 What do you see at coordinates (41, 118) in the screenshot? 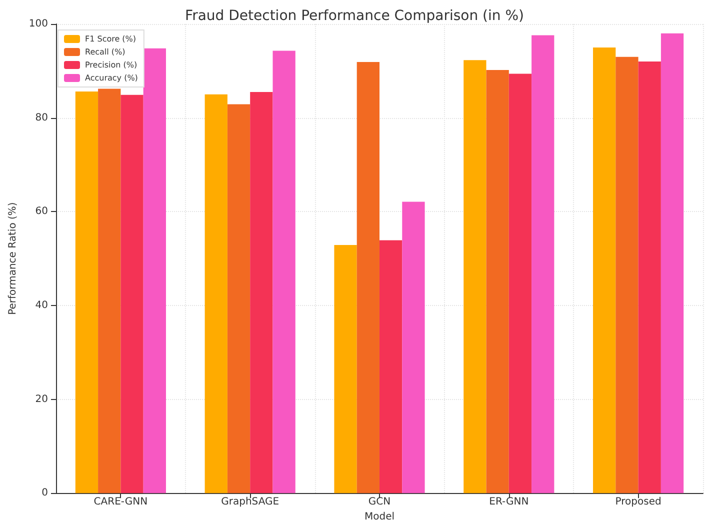
I see `y-tick-label: 80` at bounding box center [41, 118].